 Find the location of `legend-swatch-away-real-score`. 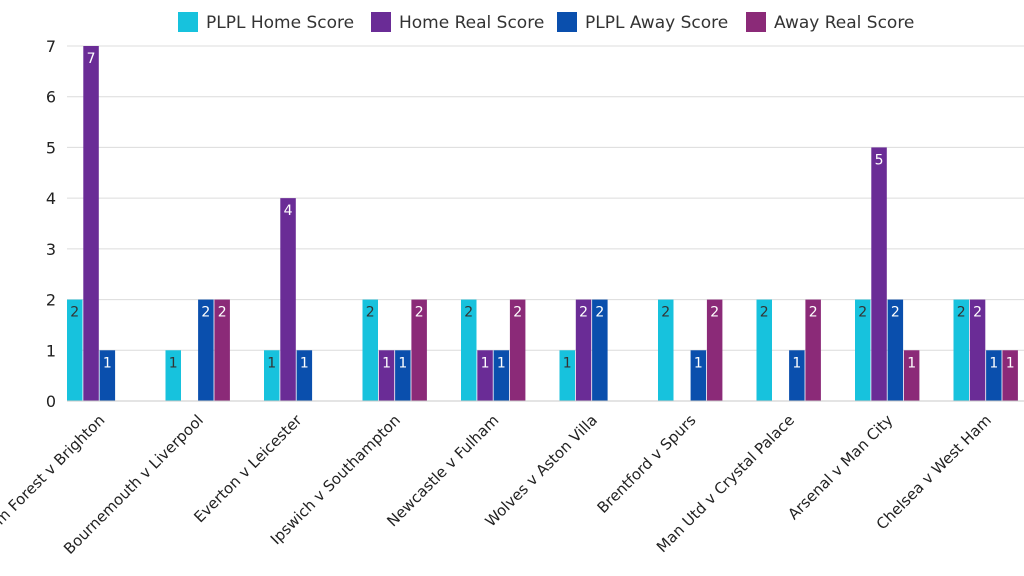

legend-swatch-away-real-score is located at coordinates (756, 22).